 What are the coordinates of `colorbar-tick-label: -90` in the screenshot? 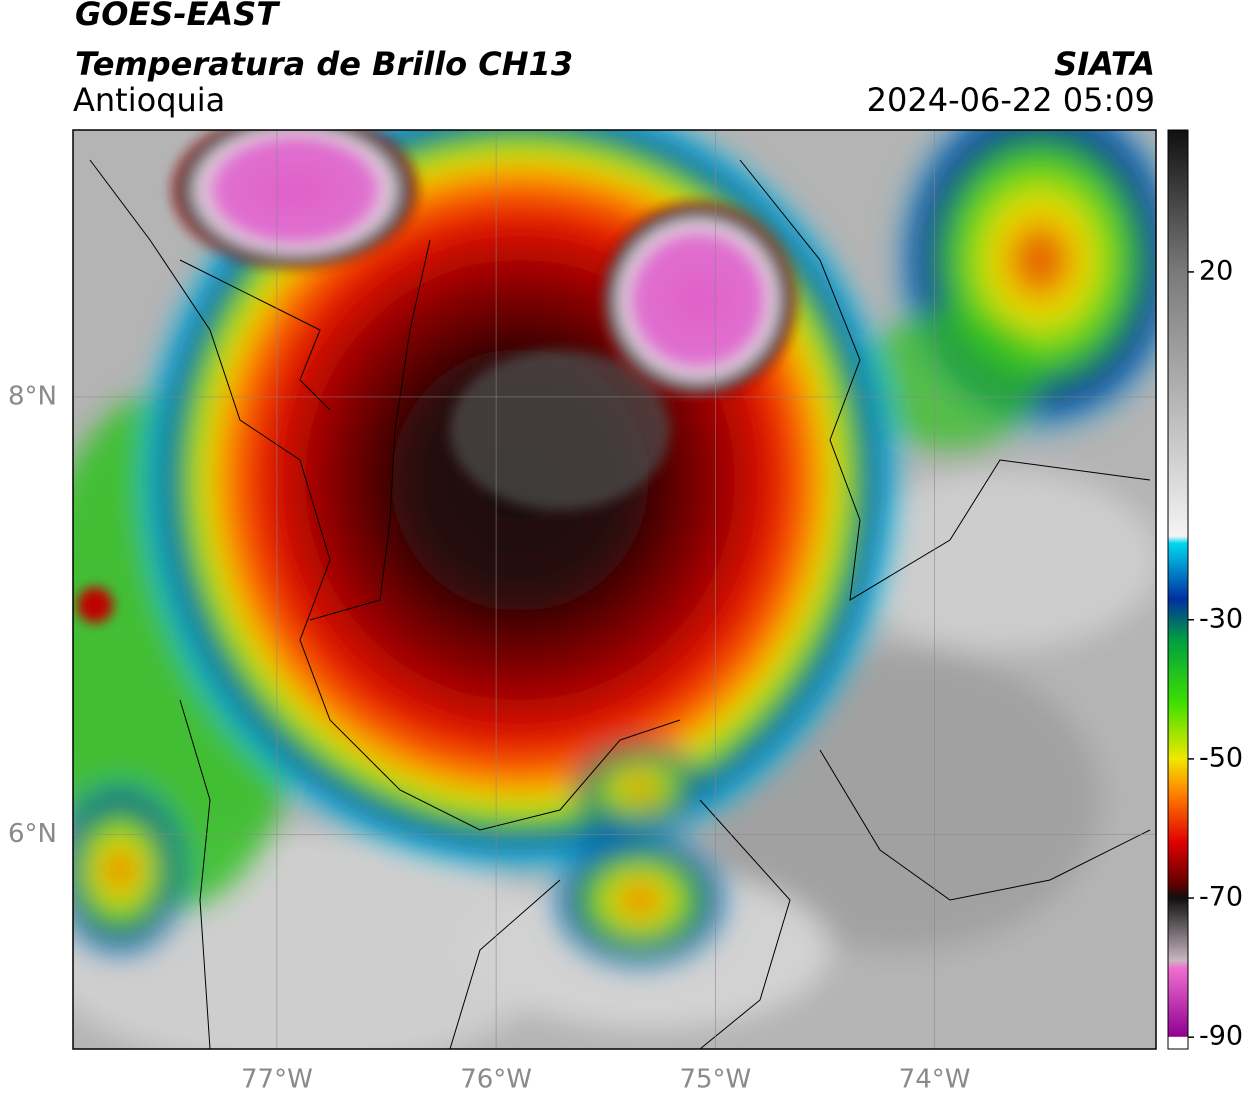 It's located at (1221, 1036).